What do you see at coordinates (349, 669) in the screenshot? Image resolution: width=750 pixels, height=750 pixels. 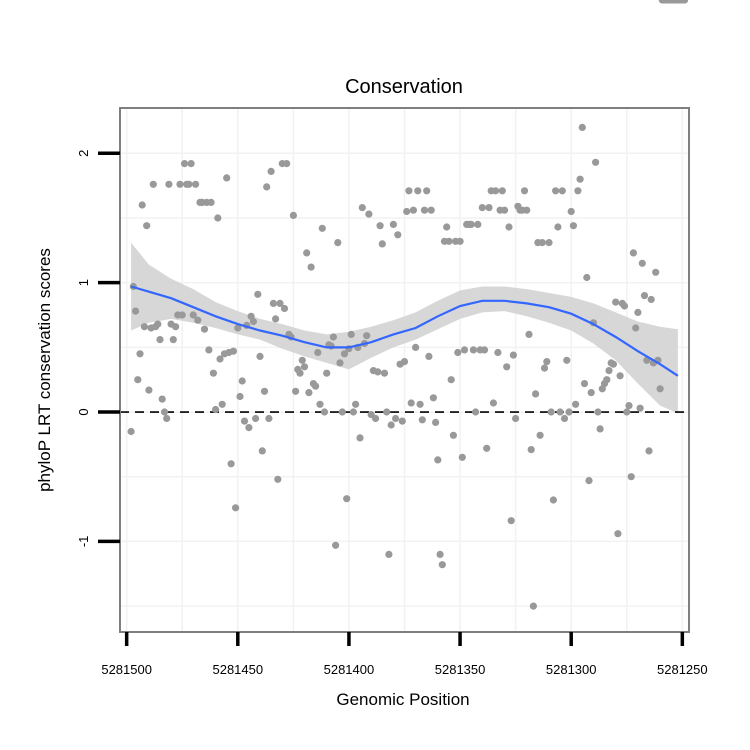 I see `x-tick-label: 5281400` at bounding box center [349, 669].